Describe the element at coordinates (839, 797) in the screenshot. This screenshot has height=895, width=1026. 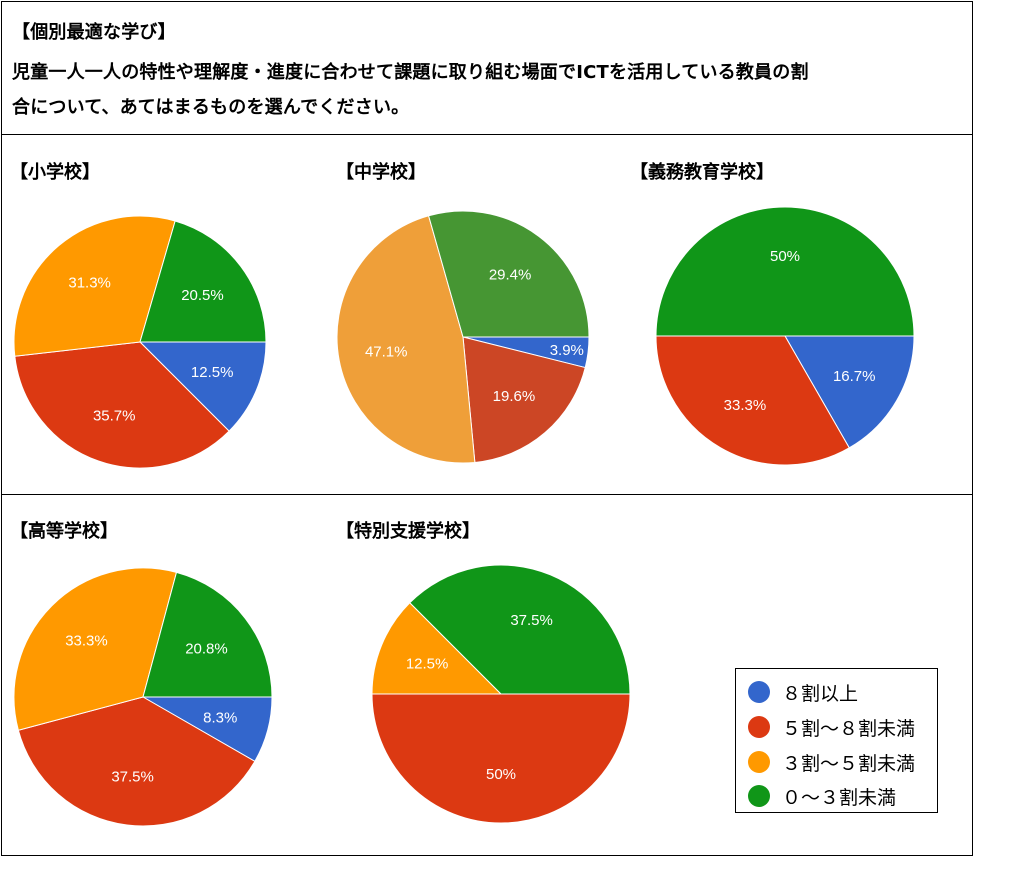
I see `legend-label: ０～３割未満` at that location.